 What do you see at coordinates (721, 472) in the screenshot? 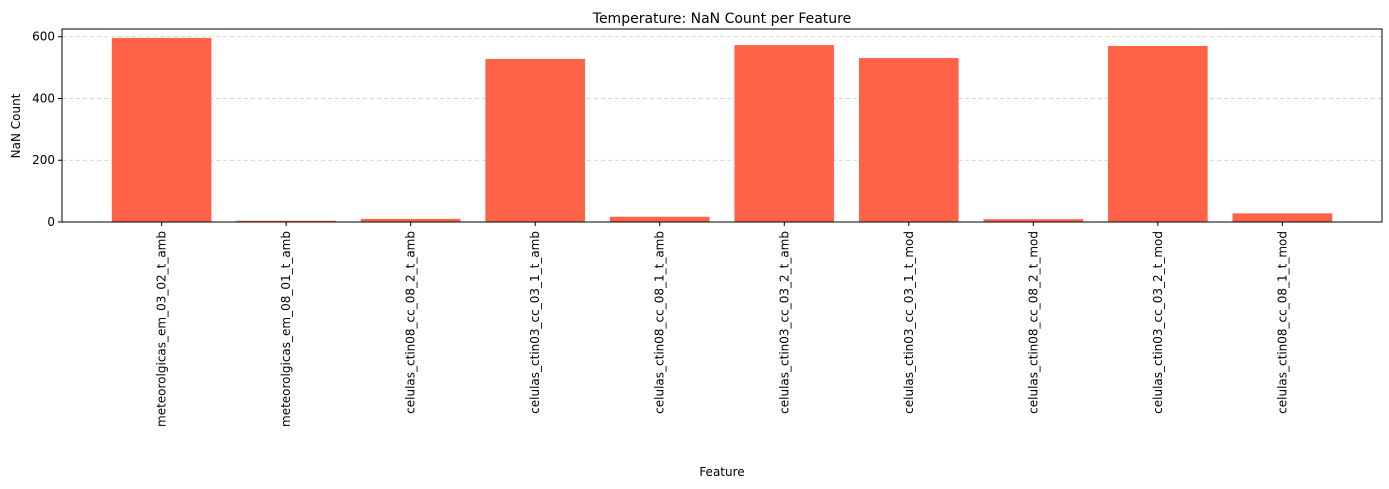
I see `x-axis-label: Feature` at bounding box center [721, 472].